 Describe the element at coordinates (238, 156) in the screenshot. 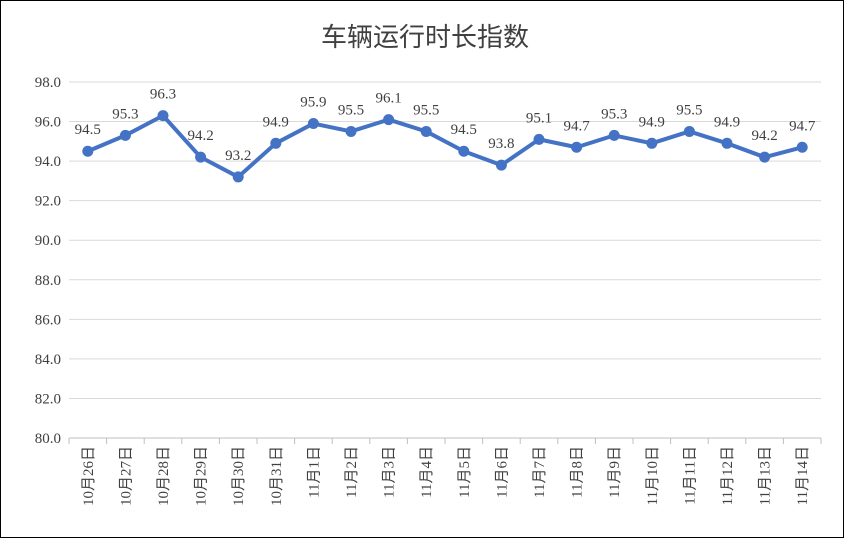

I see `data-label: 93.2` at that location.